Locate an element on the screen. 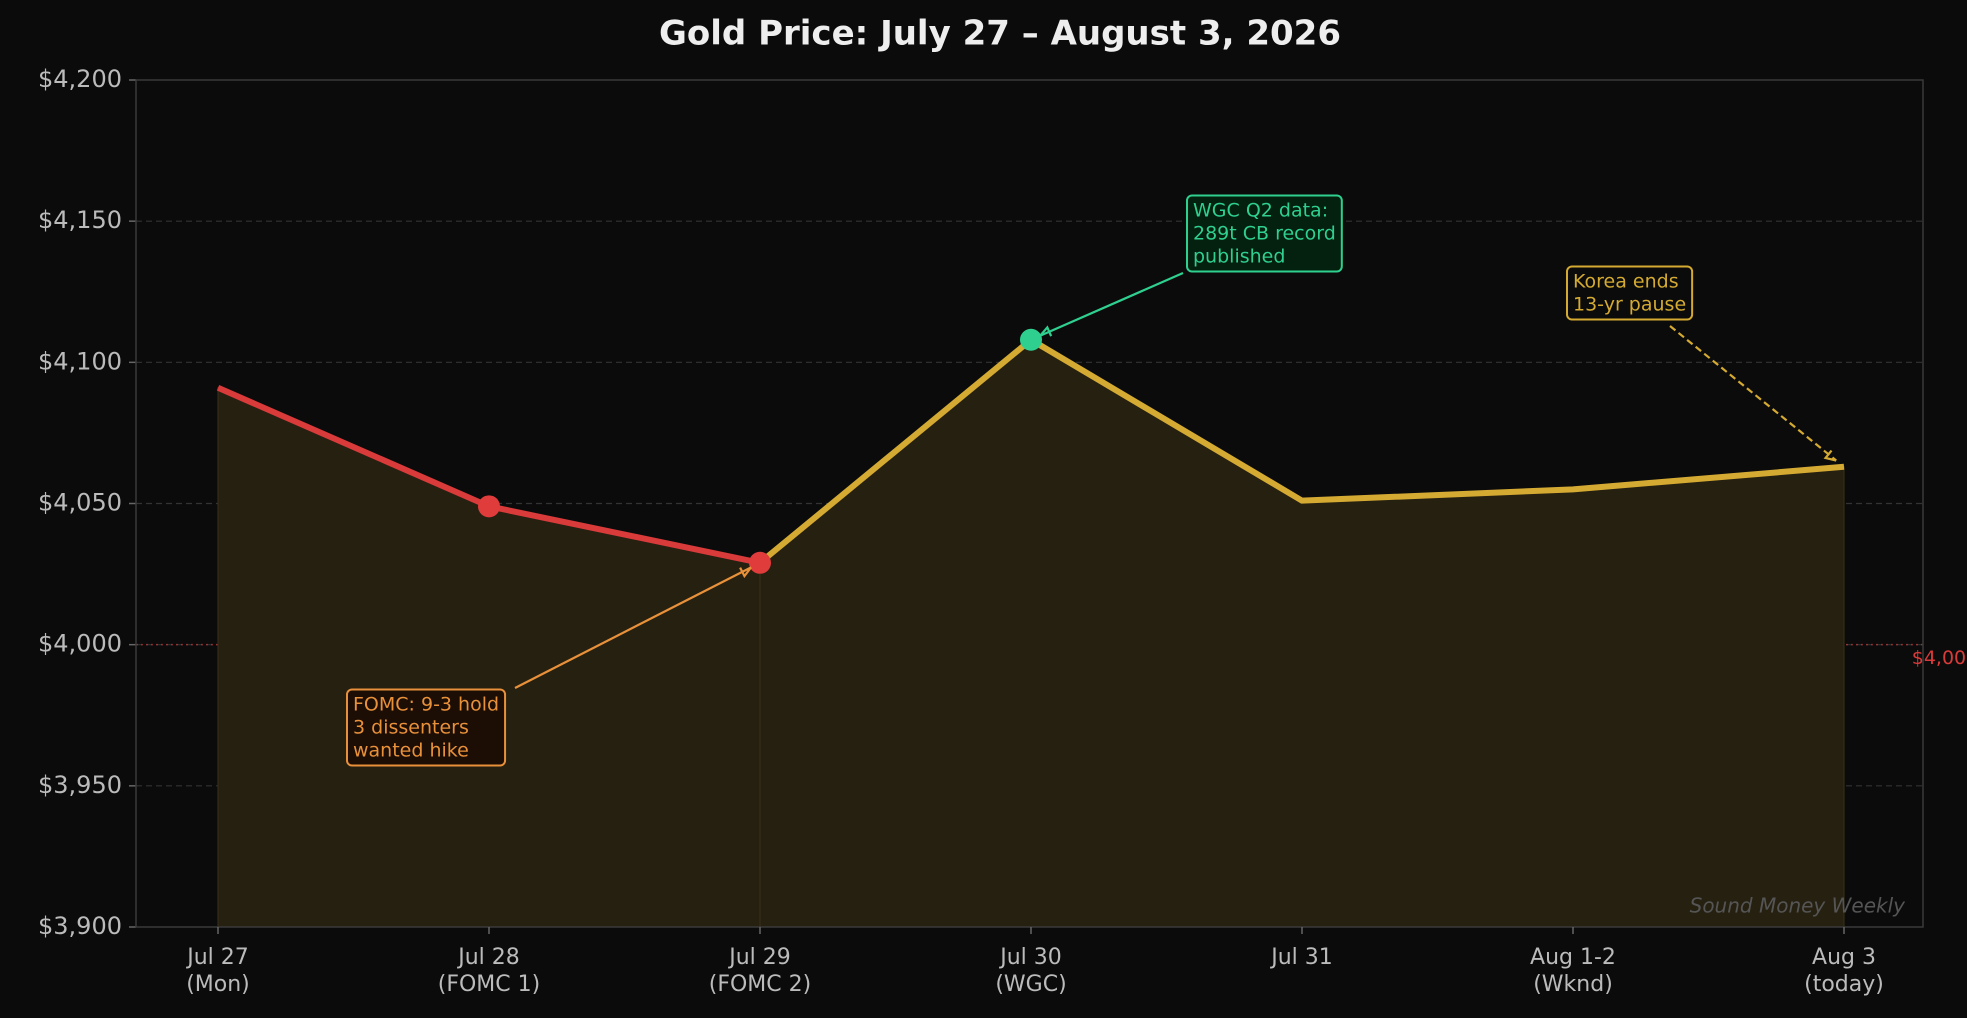 The image size is (1967, 1018). y-tick-label: $4,200 is located at coordinates (80, 79).